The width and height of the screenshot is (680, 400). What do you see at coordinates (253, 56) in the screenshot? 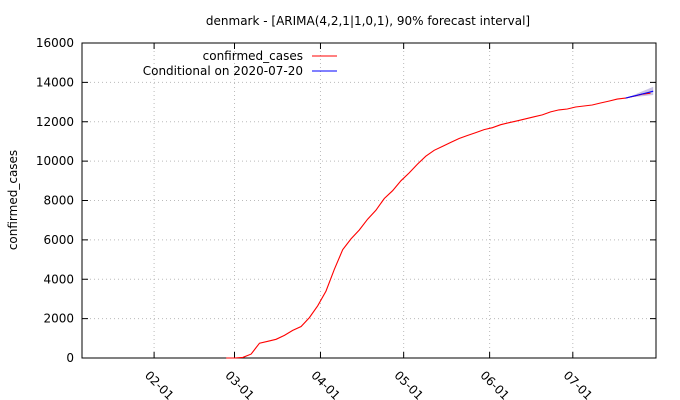
I see `legend-label: confirmed_cases` at bounding box center [253, 56].